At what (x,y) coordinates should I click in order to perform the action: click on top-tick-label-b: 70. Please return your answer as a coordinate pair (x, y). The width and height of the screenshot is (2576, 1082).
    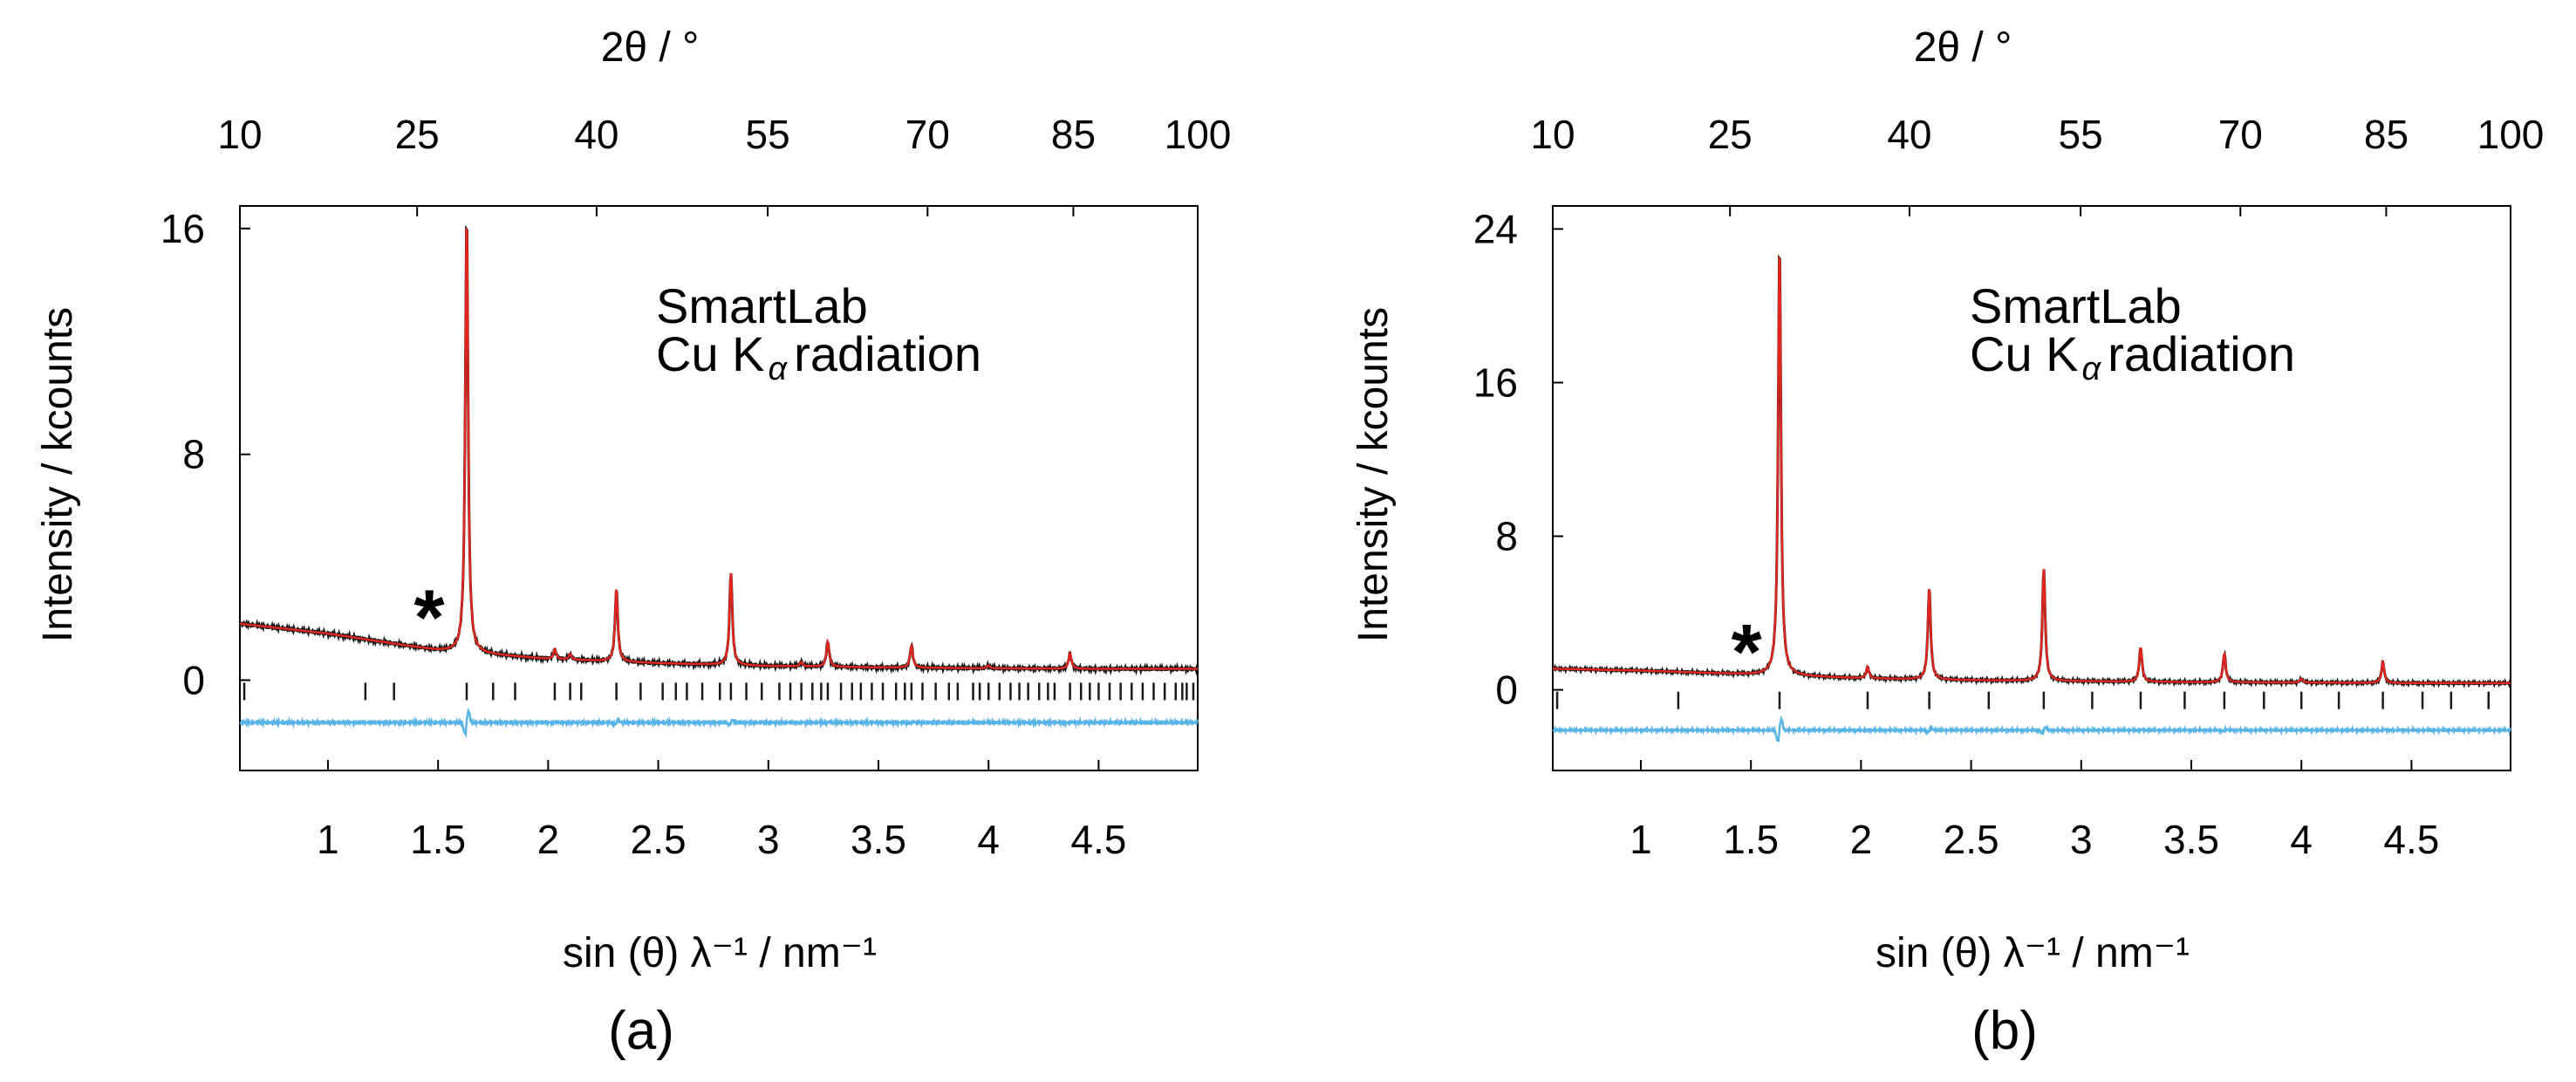
    Looking at the image, I should click on (2240, 134).